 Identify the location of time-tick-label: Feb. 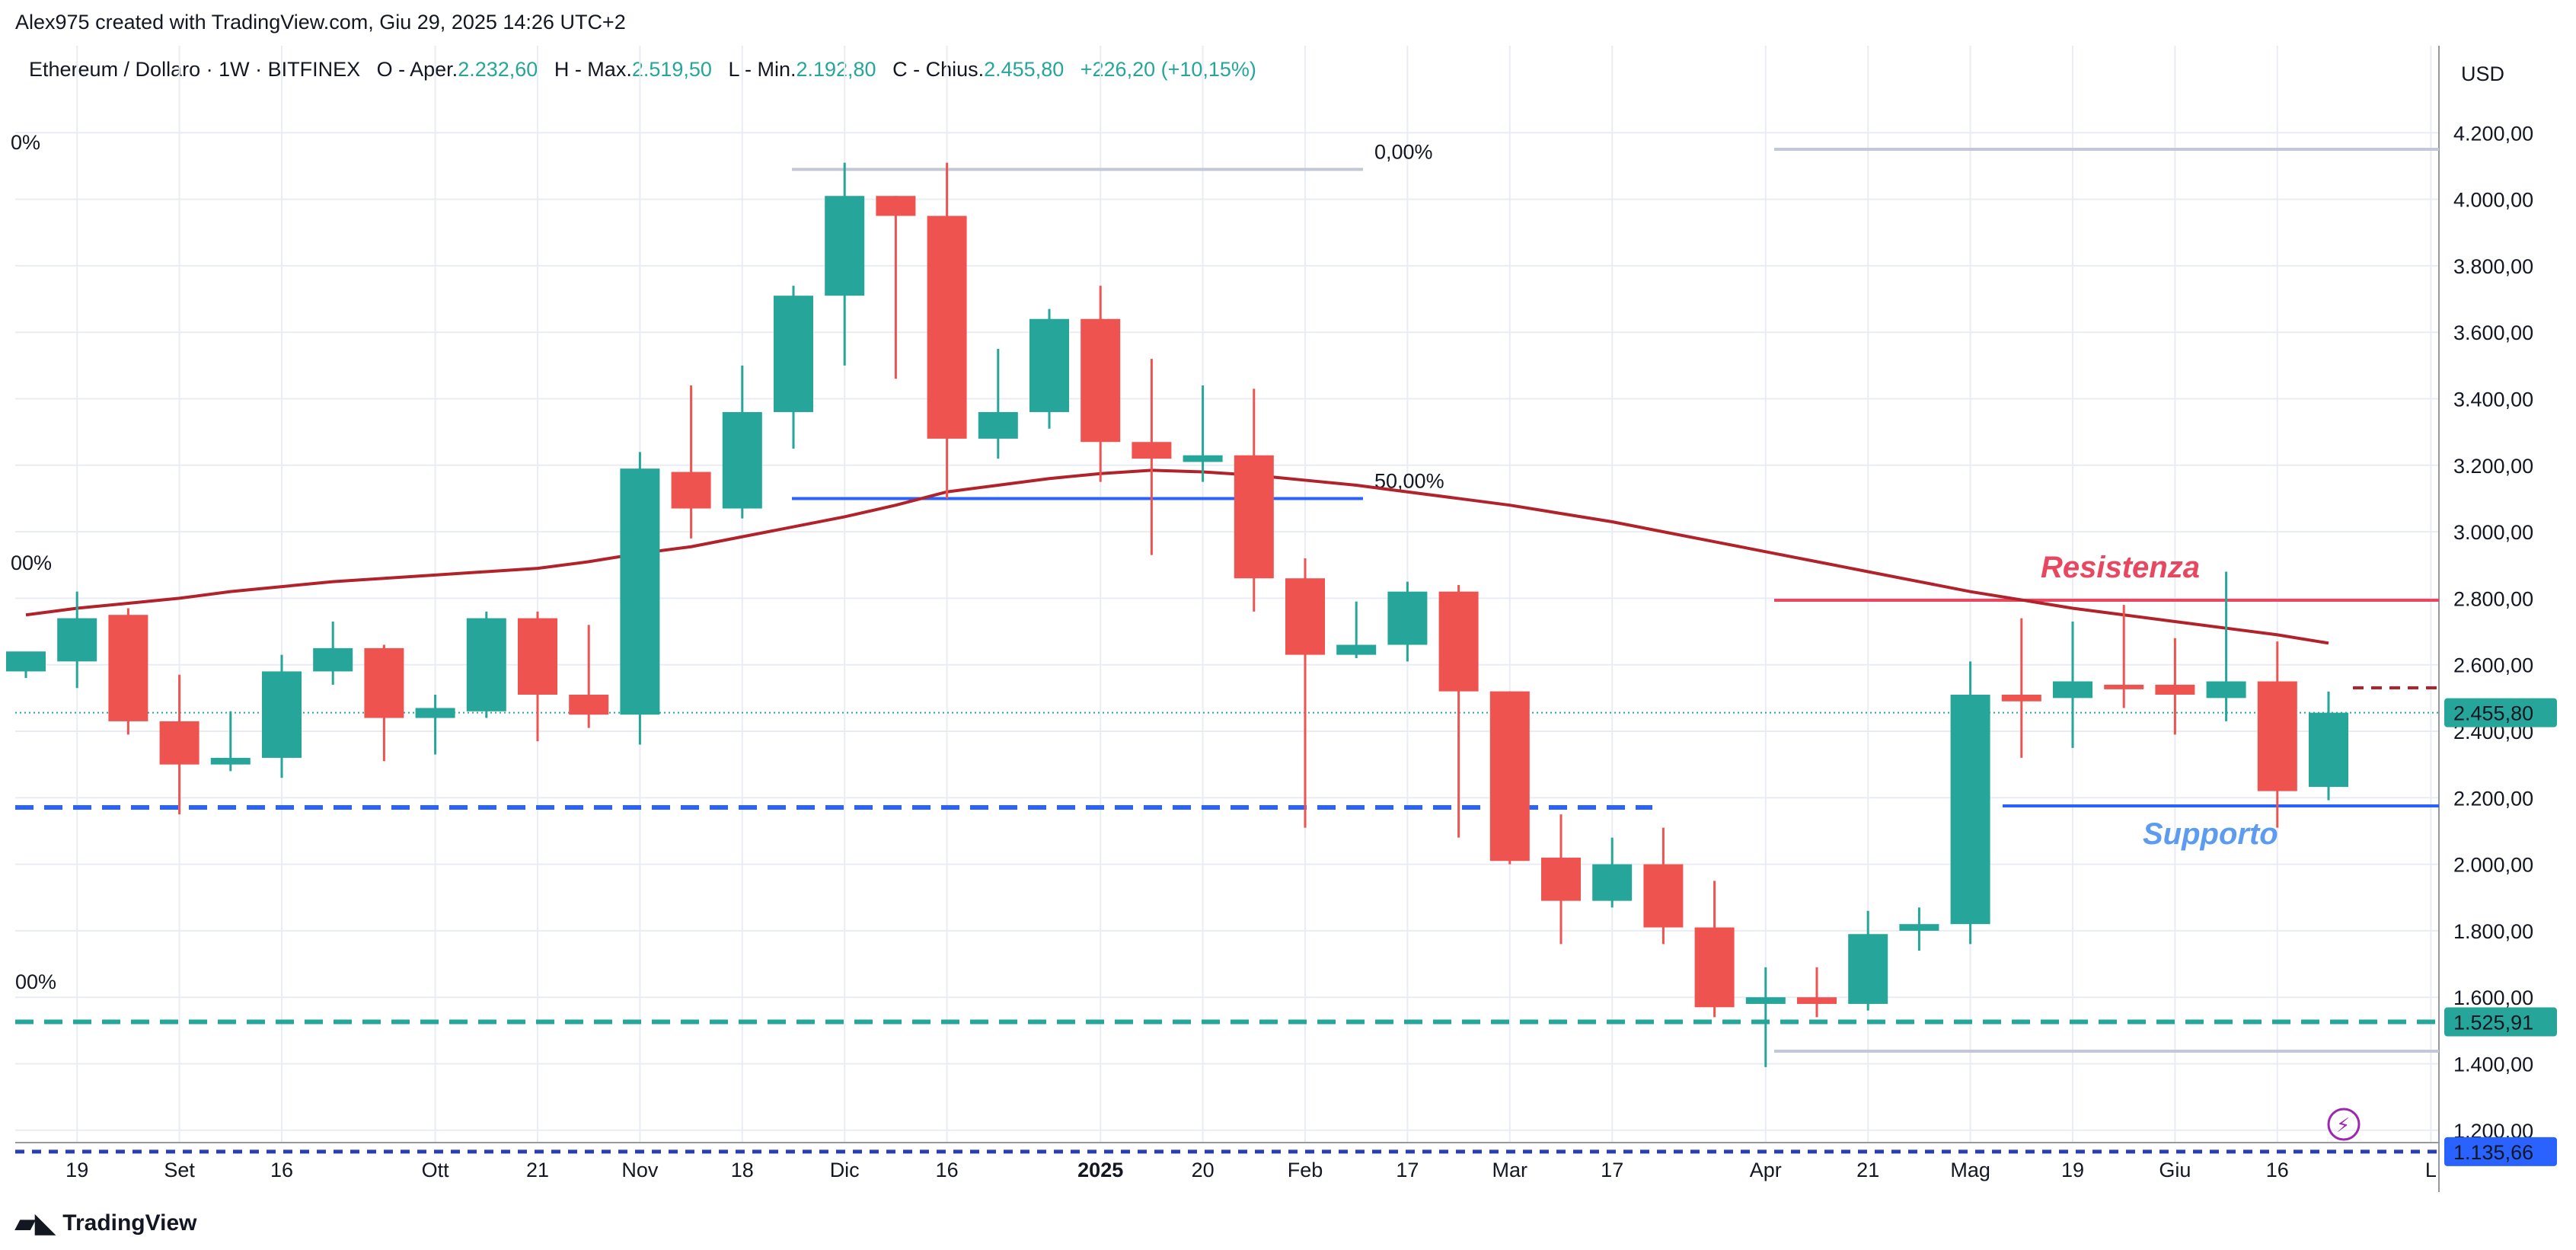
(1305, 1170).